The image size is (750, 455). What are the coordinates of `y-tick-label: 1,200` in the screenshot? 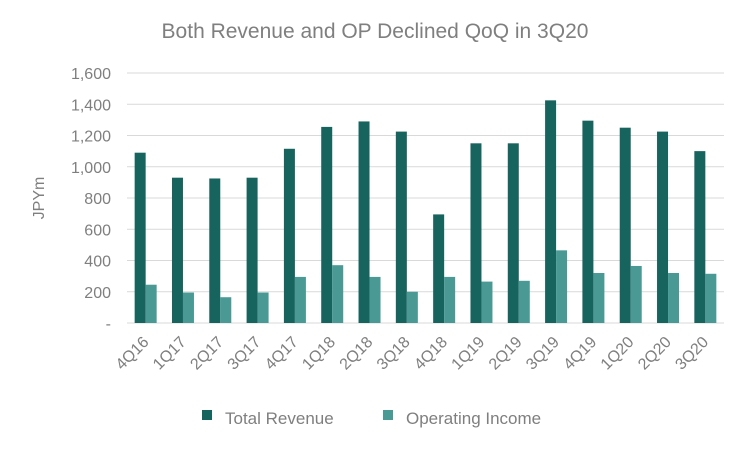 It's located at (91, 137).